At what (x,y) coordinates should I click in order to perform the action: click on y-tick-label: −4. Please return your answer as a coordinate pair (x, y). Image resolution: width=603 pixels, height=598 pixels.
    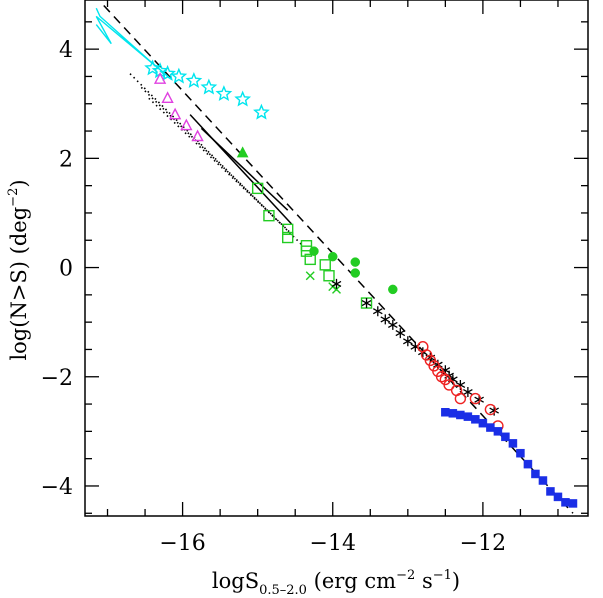
    Looking at the image, I should click on (57, 487).